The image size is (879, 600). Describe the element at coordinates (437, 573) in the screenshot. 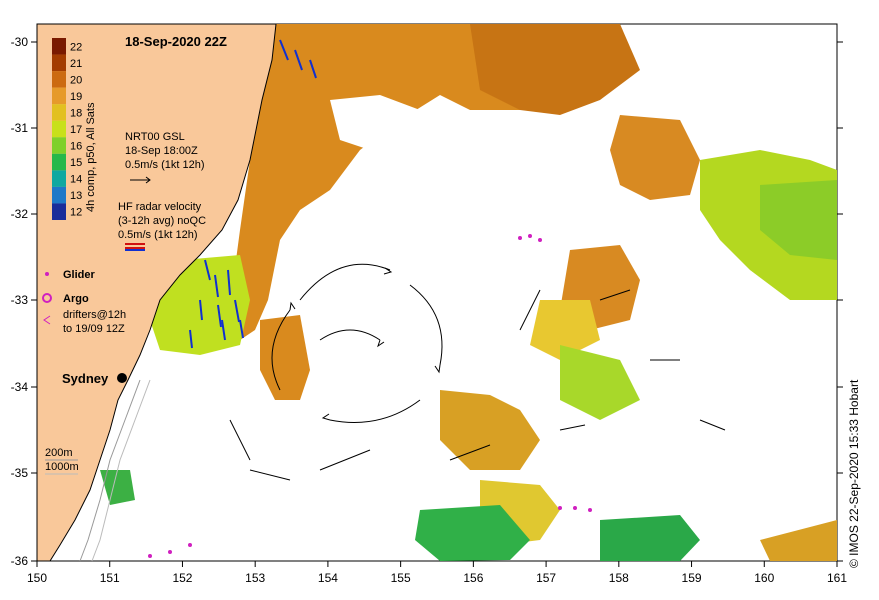

I see `lon-axis: 150 151 152 153 154 155 156 157 158 159 160 161` at that location.